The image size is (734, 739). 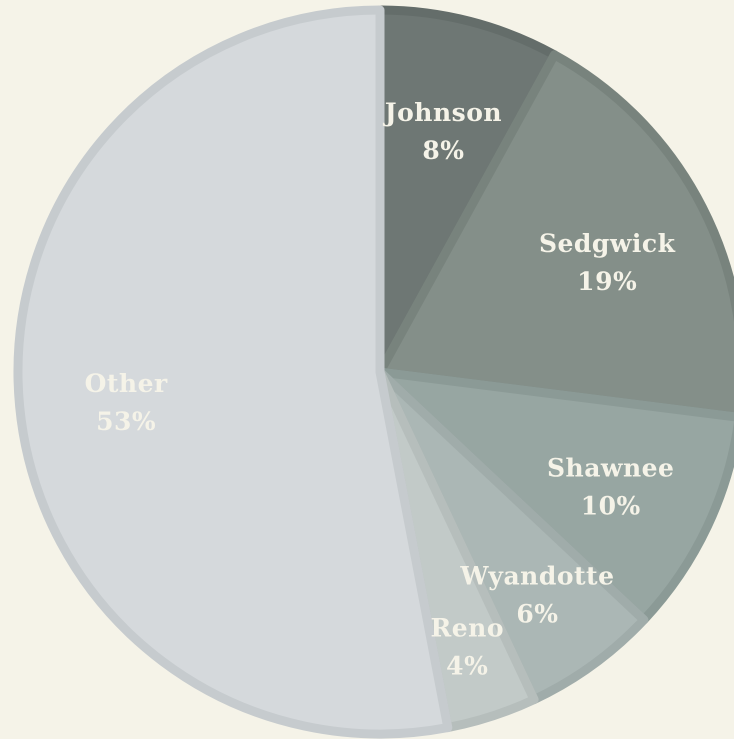 I want to click on slice-name: Other, so click(x=126, y=383).